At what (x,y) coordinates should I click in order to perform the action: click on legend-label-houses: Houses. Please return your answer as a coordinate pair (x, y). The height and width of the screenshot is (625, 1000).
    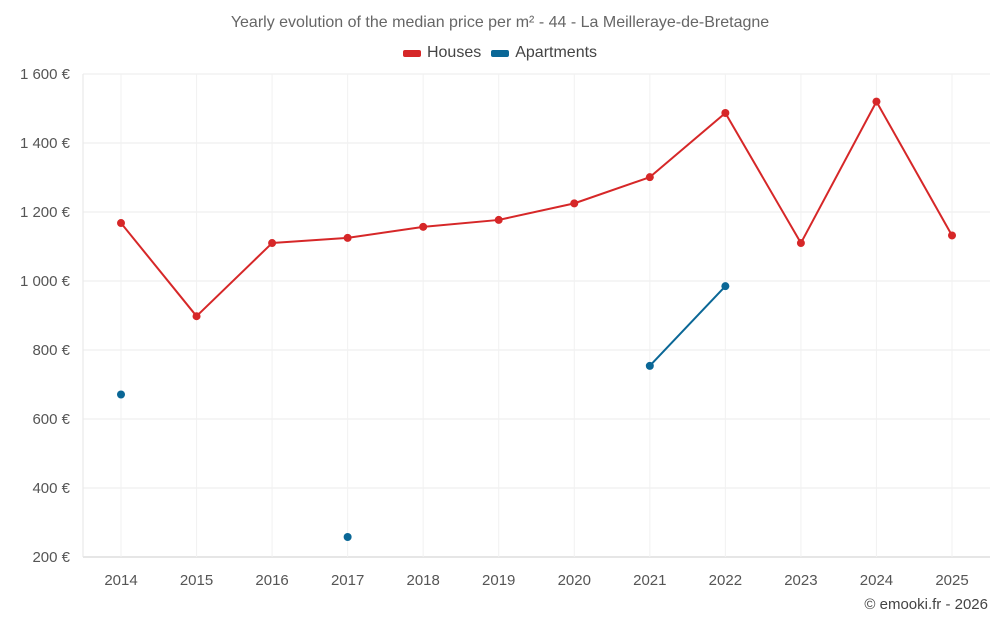
    Looking at the image, I should click on (454, 52).